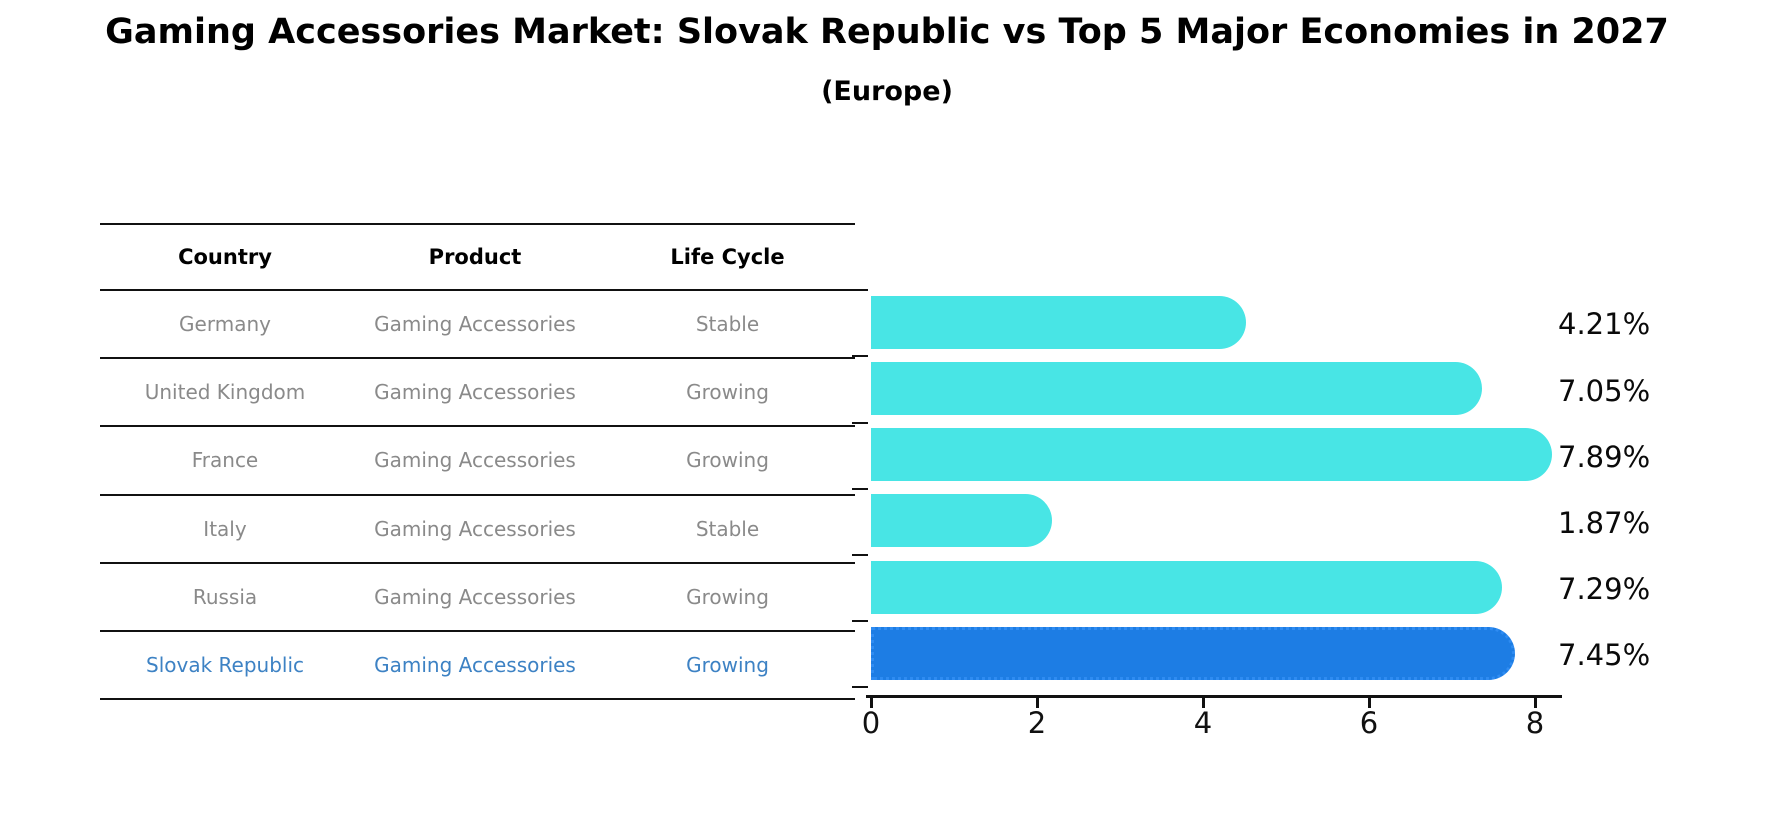 This screenshot has height=823, width=1774. Describe the element at coordinates (1369, 723) in the screenshot. I see `x-axis-tick-label: 6` at that location.